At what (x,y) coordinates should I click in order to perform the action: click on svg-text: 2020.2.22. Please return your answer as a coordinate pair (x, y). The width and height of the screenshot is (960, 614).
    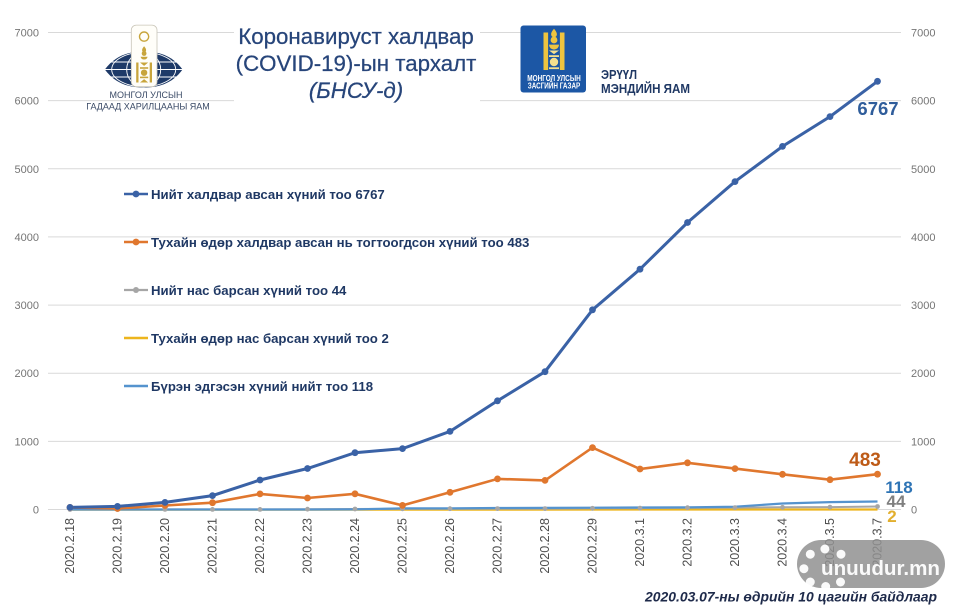
    Looking at the image, I should click on (260, 546).